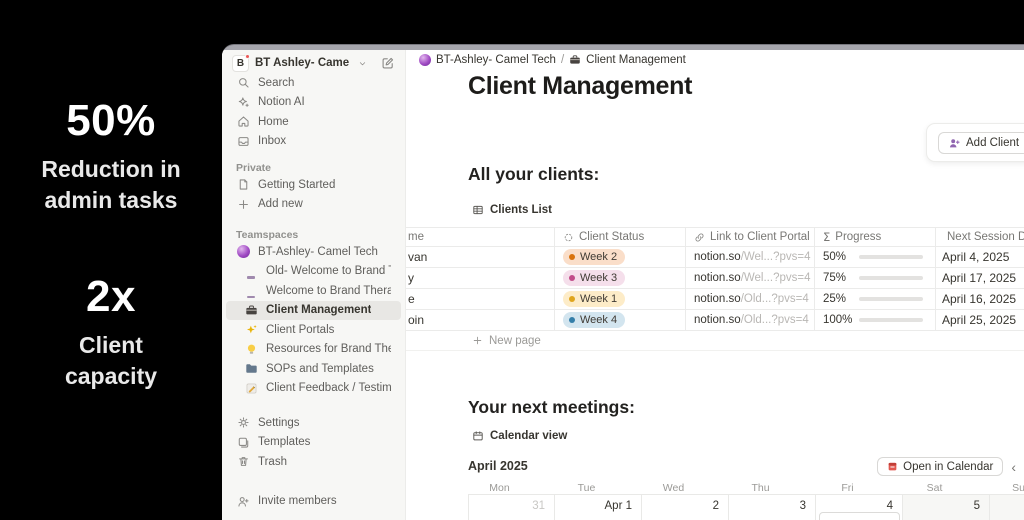 The image size is (1024, 520). What do you see at coordinates (874, 237) in the screenshot?
I see `column-header-progress: Σ Progress` at bounding box center [874, 237].